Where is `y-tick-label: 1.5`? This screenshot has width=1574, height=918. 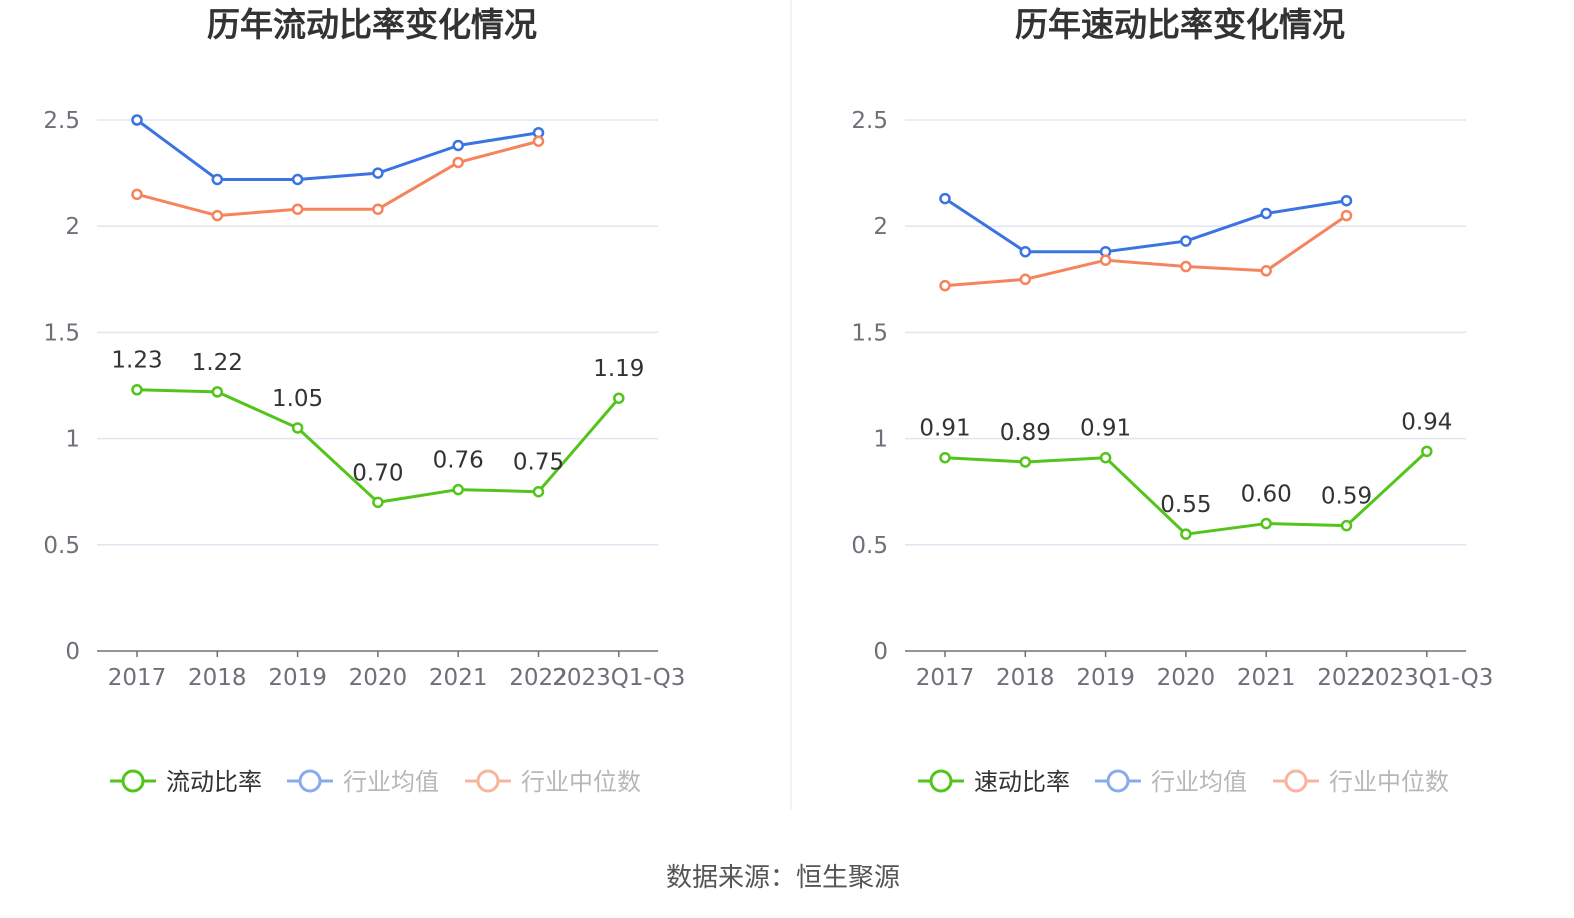
y-tick-label: 1.5 is located at coordinates (61, 333).